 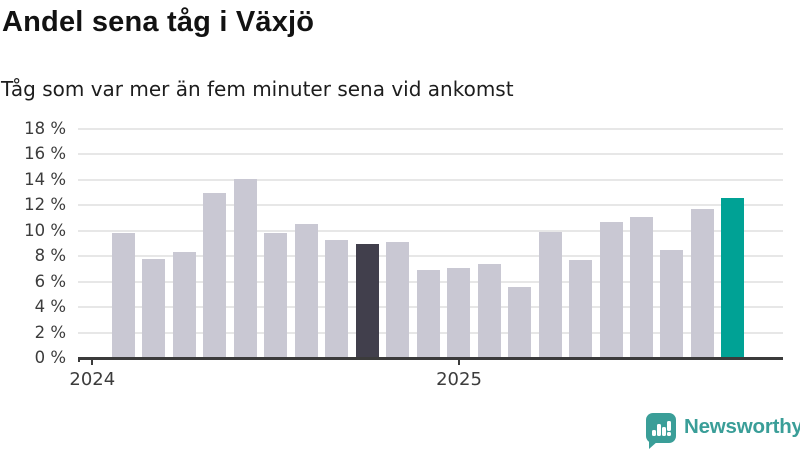 I want to click on y-axis-label: 12 %, so click(x=45, y=205).